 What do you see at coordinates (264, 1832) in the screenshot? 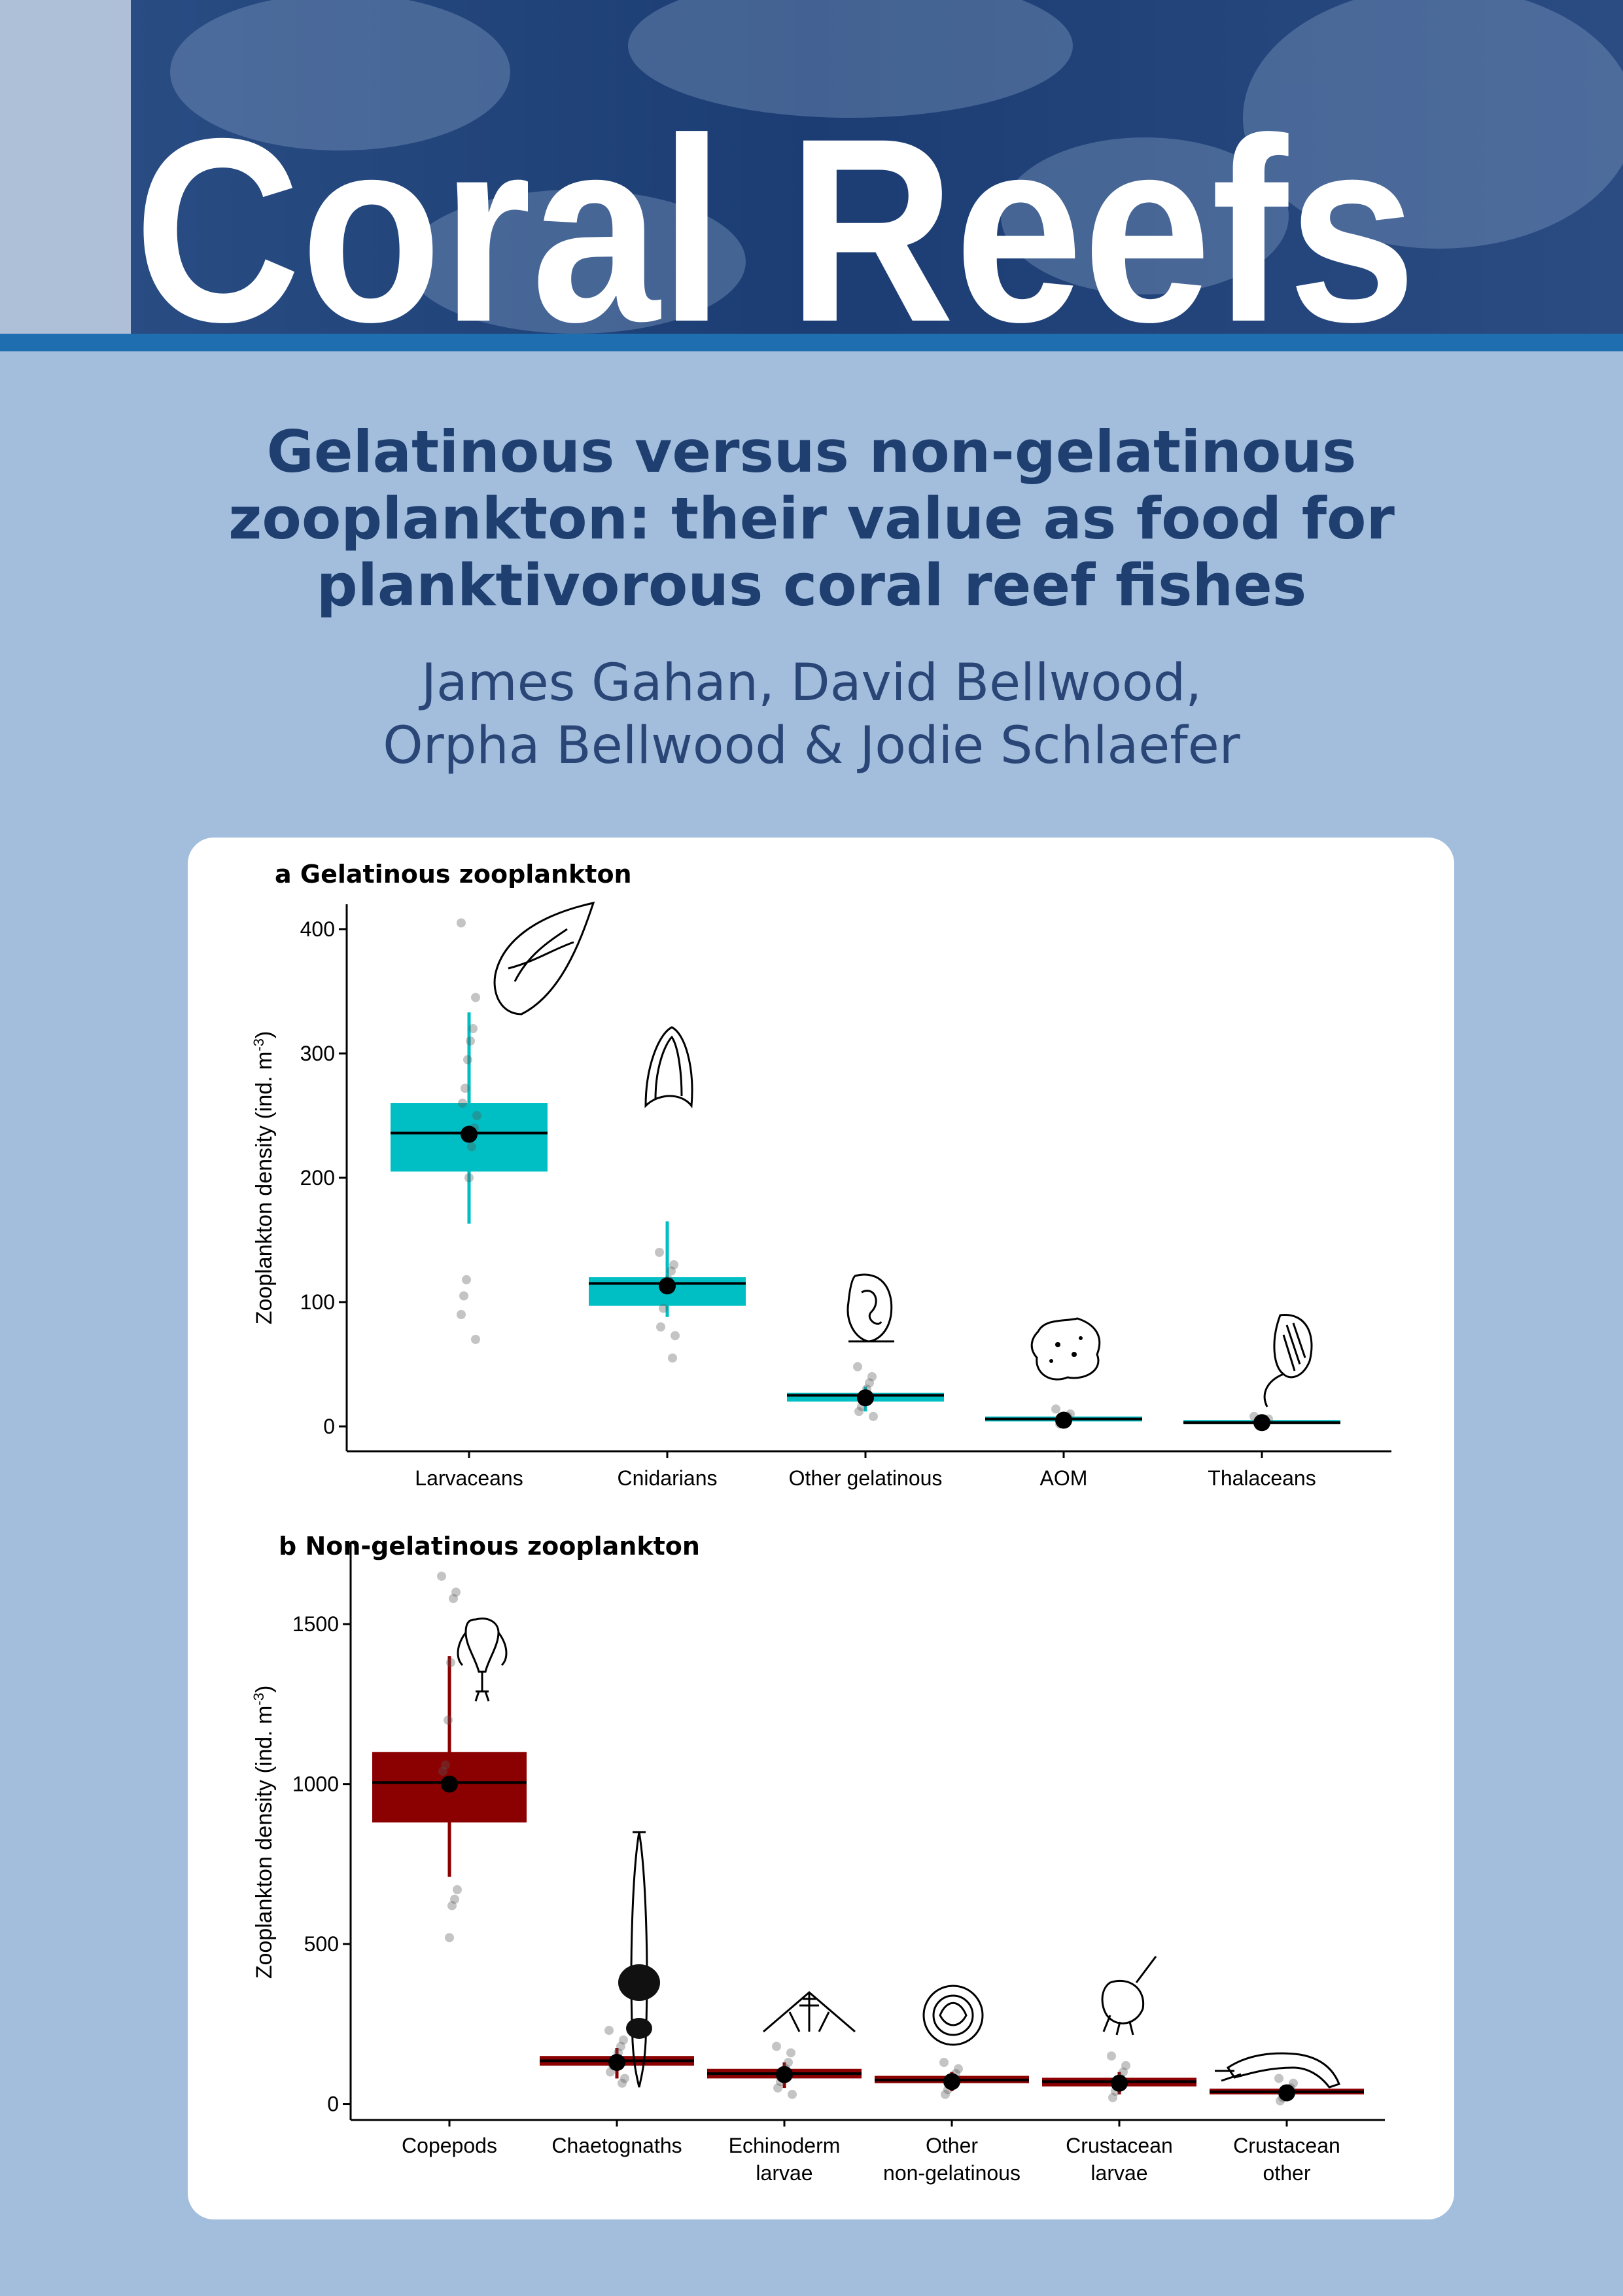
I see `y-axis-label: Zooplankton density (ind. m-3)` at bounding box center [264, 1832].